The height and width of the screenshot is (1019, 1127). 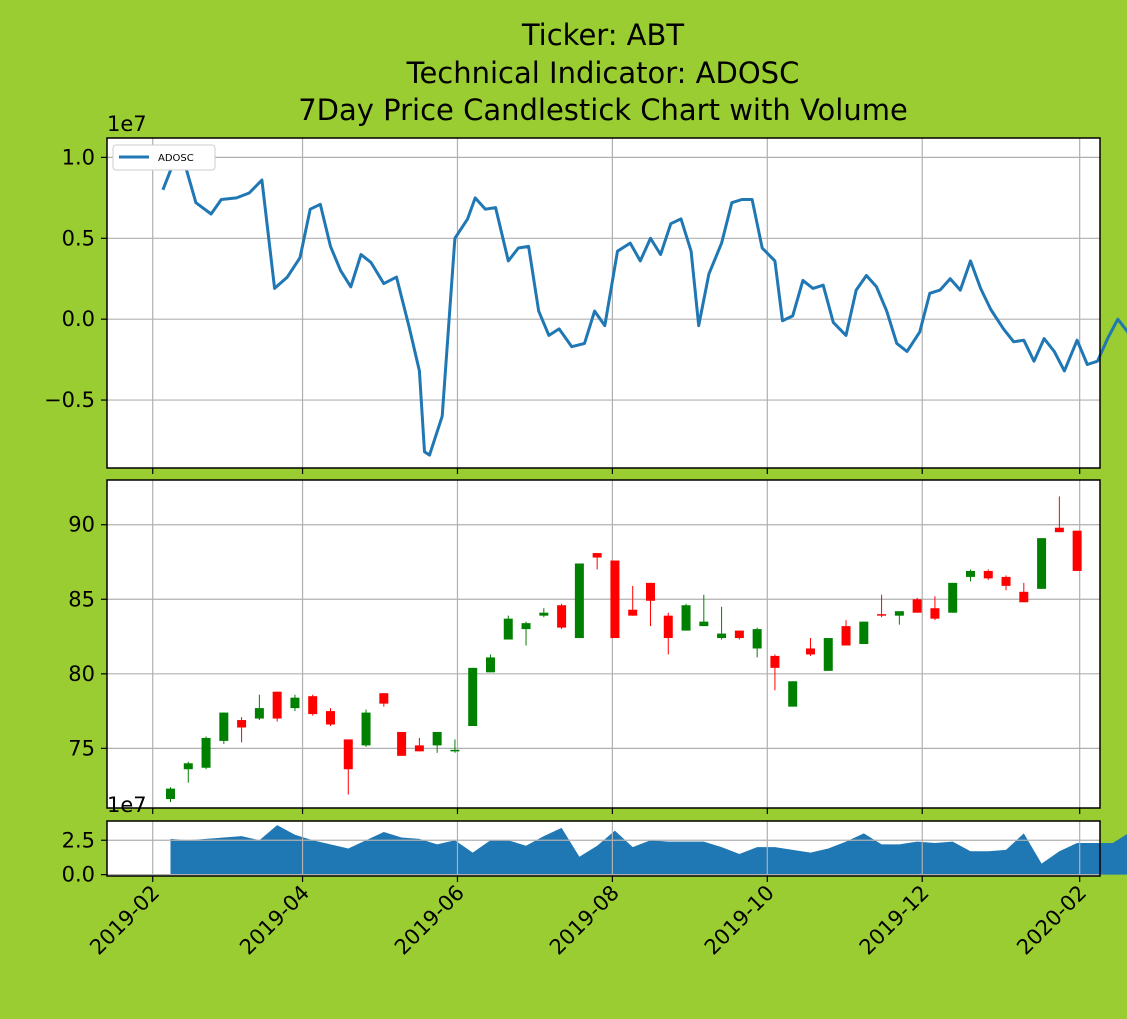 What do you see at coordinates (124, 920) in the screenshot?
I see `x-tick-label: 2019-02` at bounding box center [124, 920].